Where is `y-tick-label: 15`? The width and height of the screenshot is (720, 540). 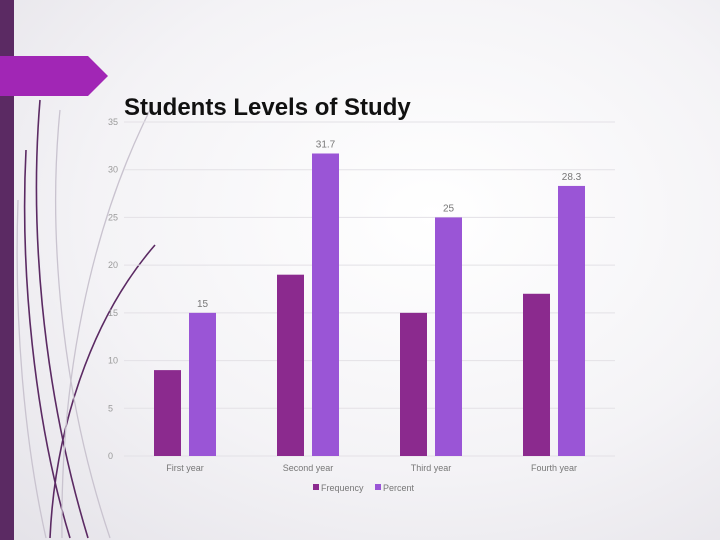 y-tick-label: 15 is located at coordinates (113, 313).